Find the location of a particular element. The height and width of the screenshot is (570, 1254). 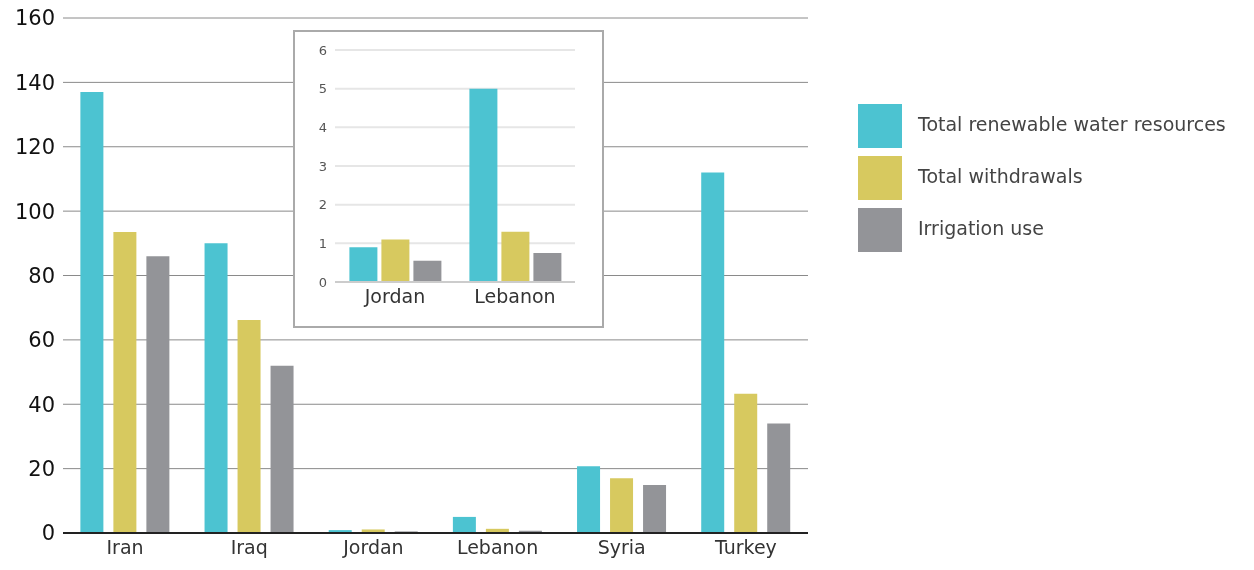

legend-label: Total renewable water resources is located at coordinates (1072, 124).